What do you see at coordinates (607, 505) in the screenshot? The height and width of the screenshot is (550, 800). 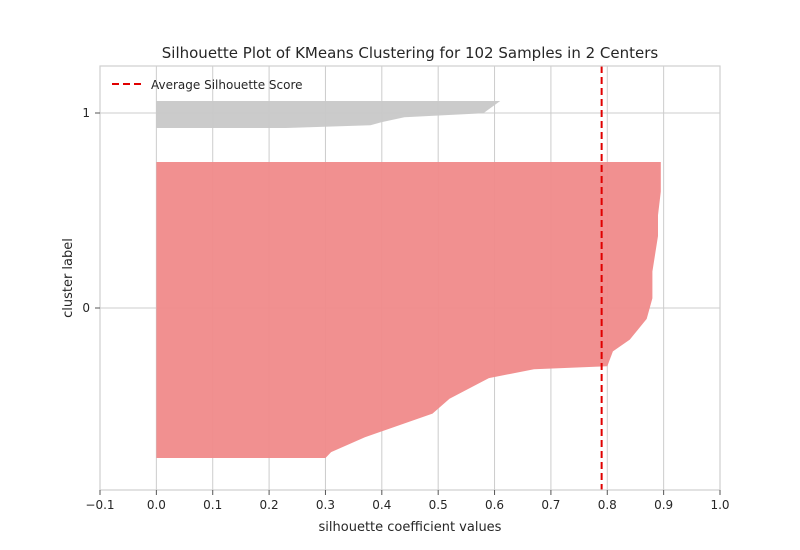 I see `x-tick-label: 0.8` at bounding box center [607, 505].